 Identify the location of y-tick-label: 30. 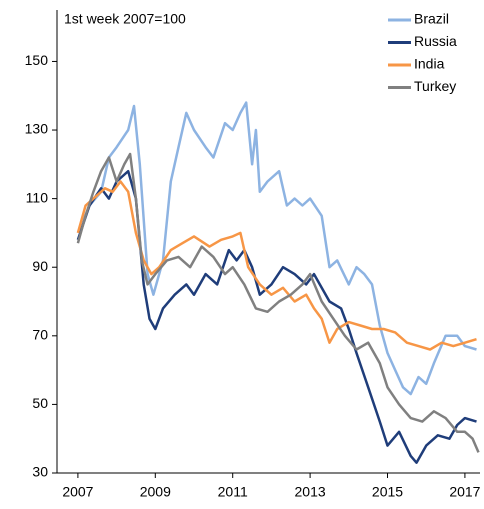
(40, 472).